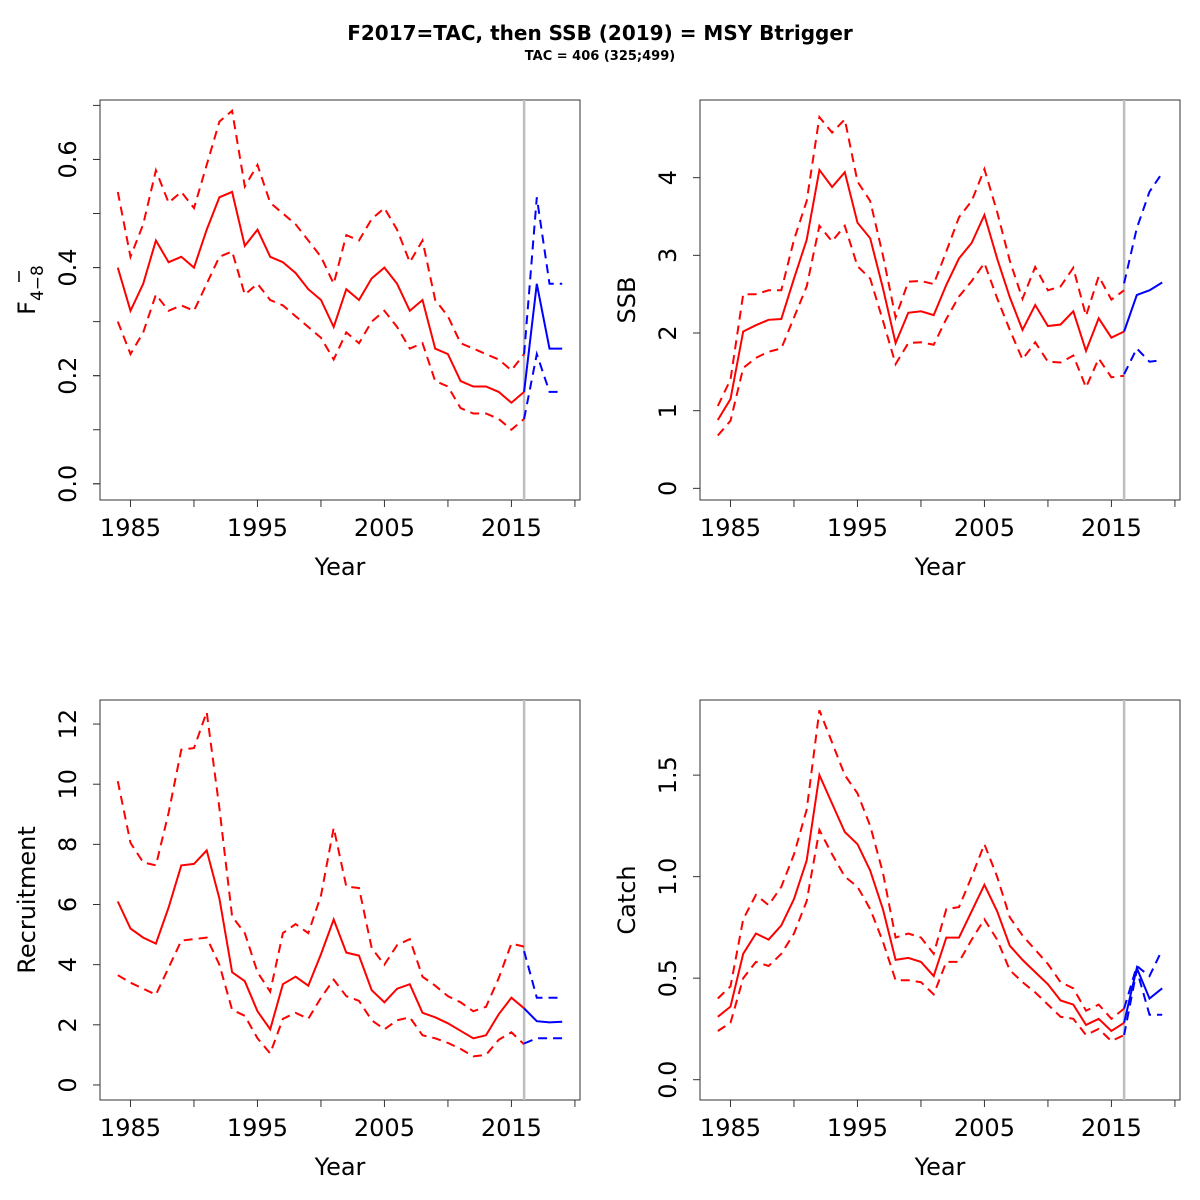 The height and width of the screenshot is (1200, 1200). I want to click on y-axis-title: Catch, so click(627, 899).